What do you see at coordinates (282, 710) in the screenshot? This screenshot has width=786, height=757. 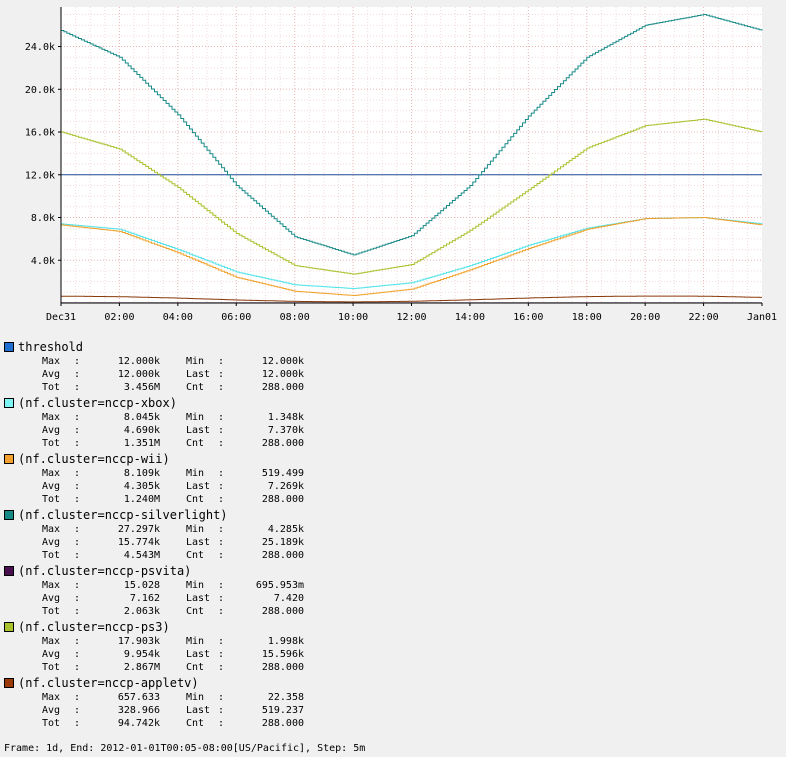 I see `stat-last-value: 519.237` at bounding box center [282, 710].